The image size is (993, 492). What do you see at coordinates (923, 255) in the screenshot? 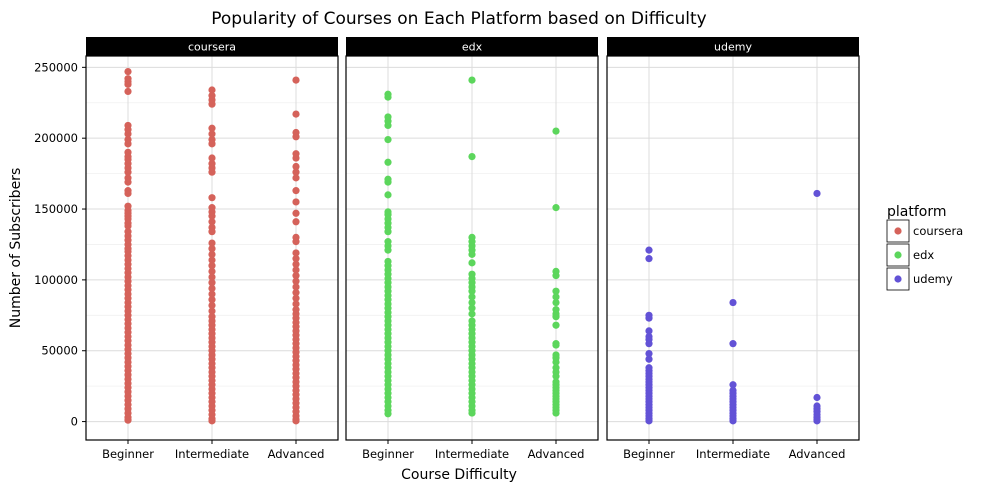
I see `legend-entry-label: edx` at bounding box center [923, 255].